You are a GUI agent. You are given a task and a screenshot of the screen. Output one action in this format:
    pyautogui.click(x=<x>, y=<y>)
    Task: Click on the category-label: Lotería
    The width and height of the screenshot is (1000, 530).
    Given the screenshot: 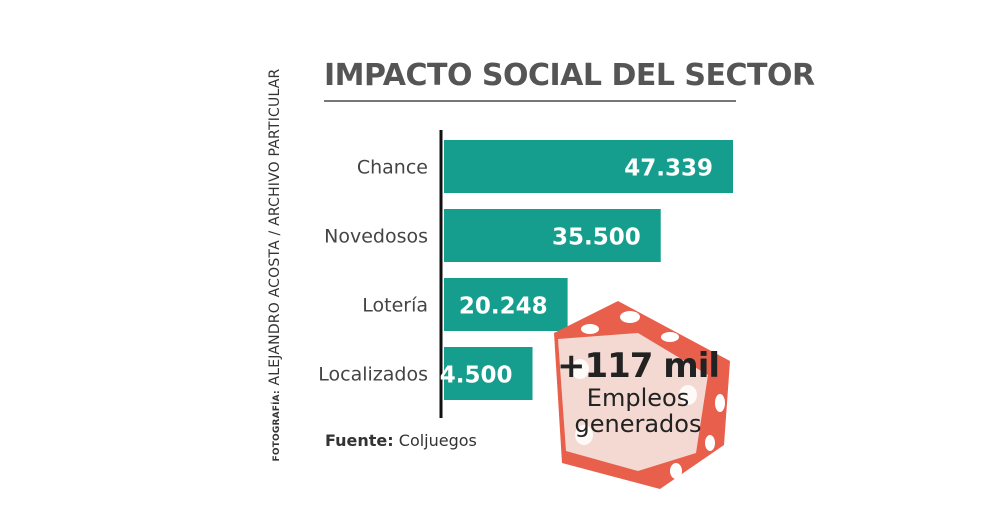 What is the action you would take?
    pyautogui.click(x=395, y=306)
    